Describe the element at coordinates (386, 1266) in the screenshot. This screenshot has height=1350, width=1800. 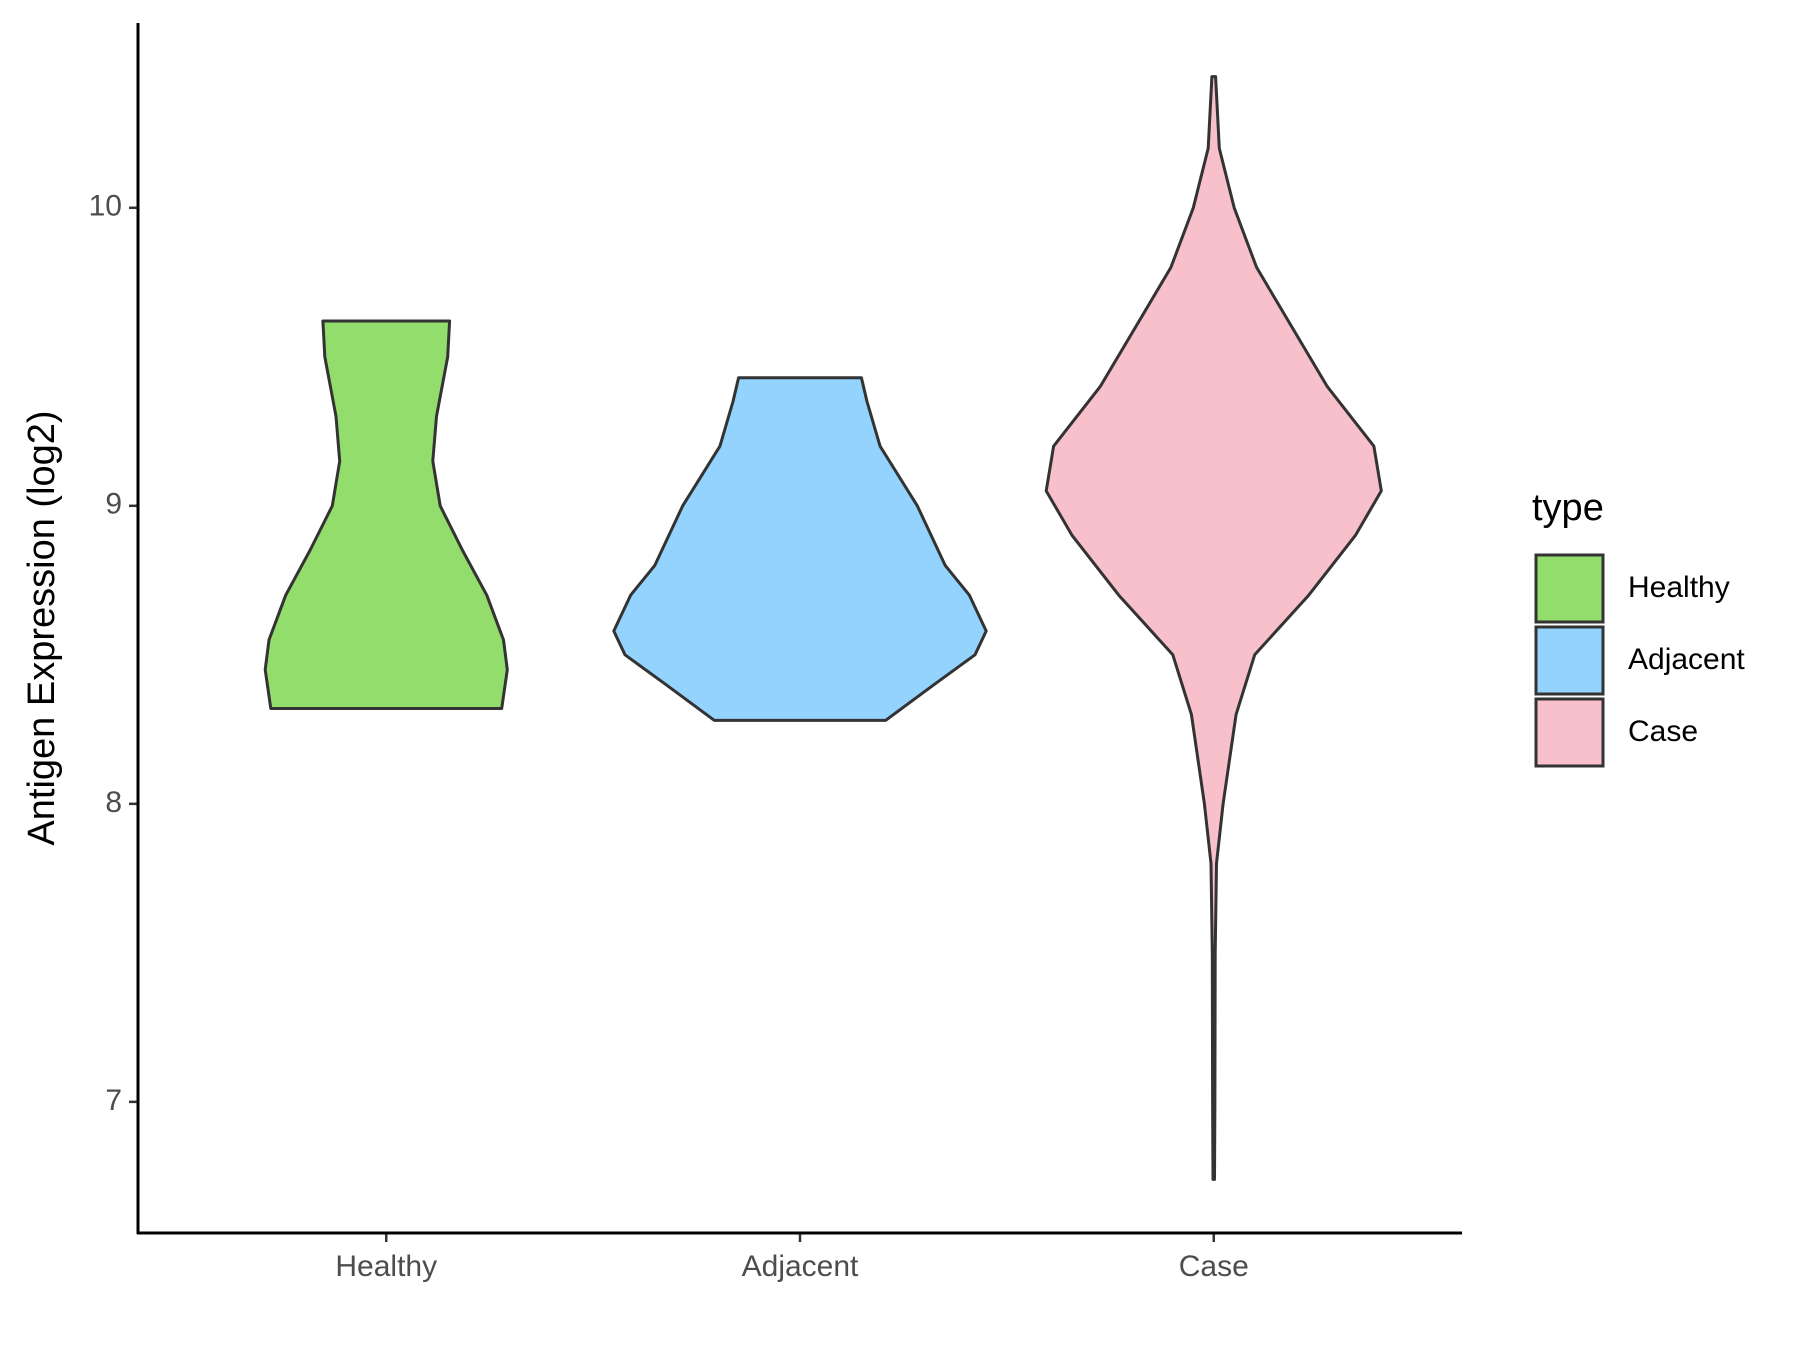
I see `x-tick-label: Healthy` at that location.